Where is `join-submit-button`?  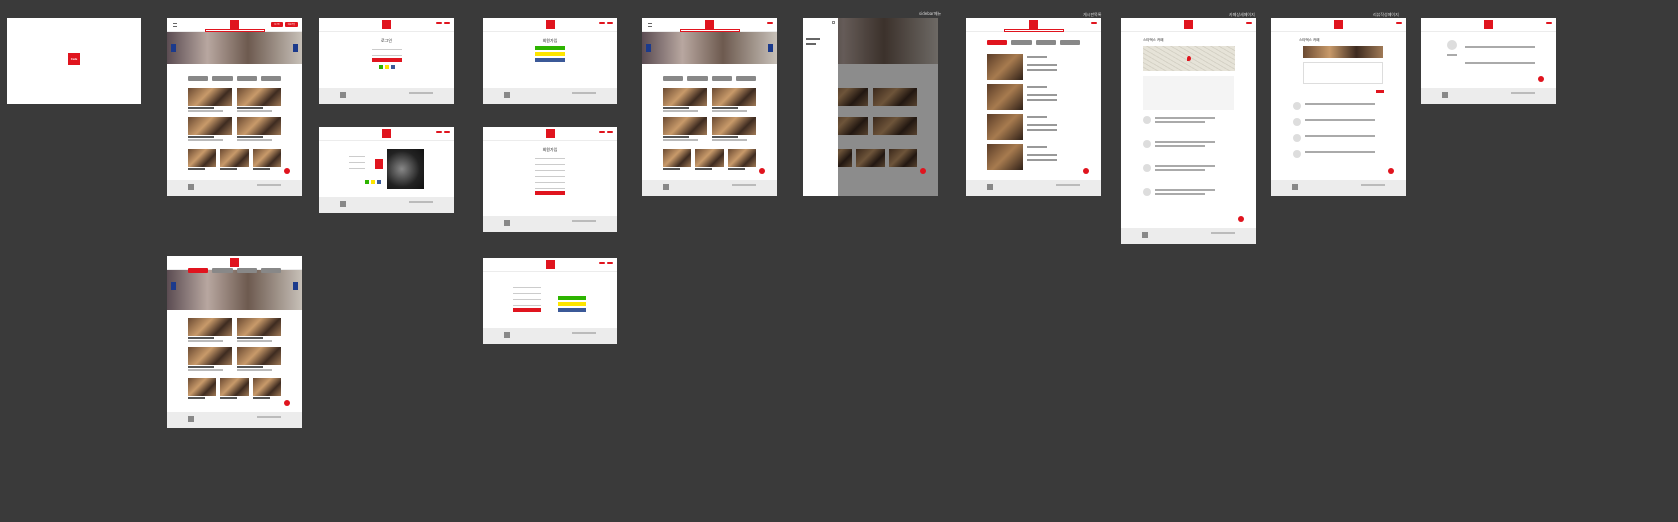 join-submit-button is located at coordinates (527, 310).